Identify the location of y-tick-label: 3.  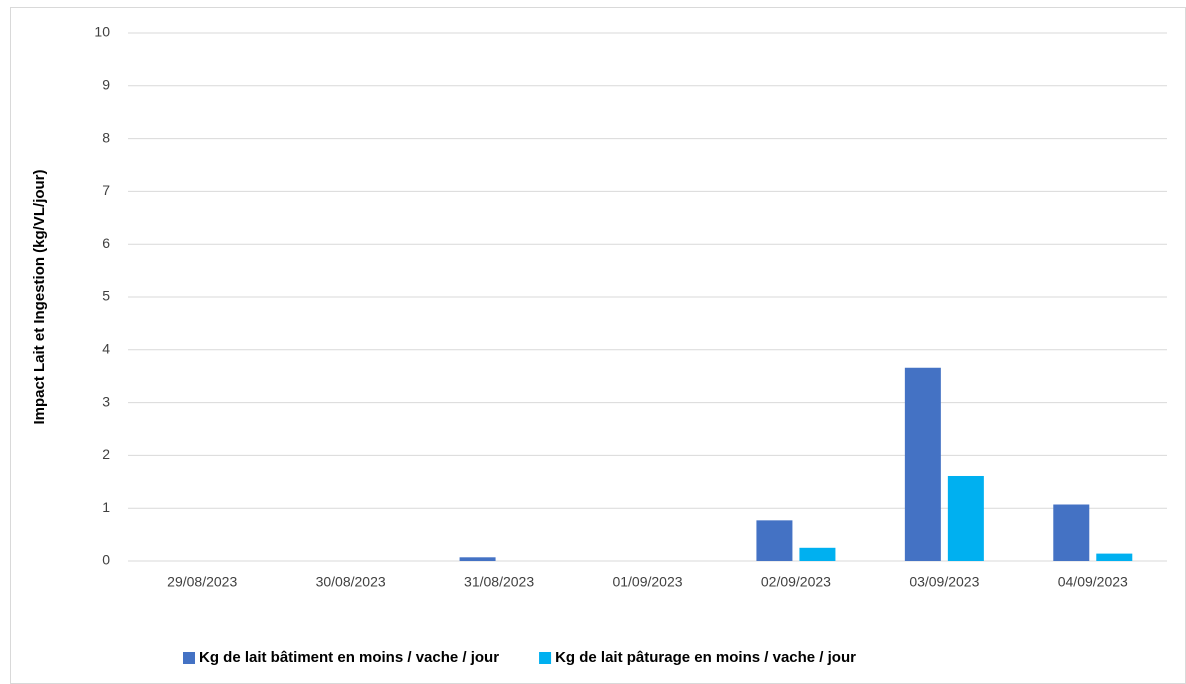
(106, 401).